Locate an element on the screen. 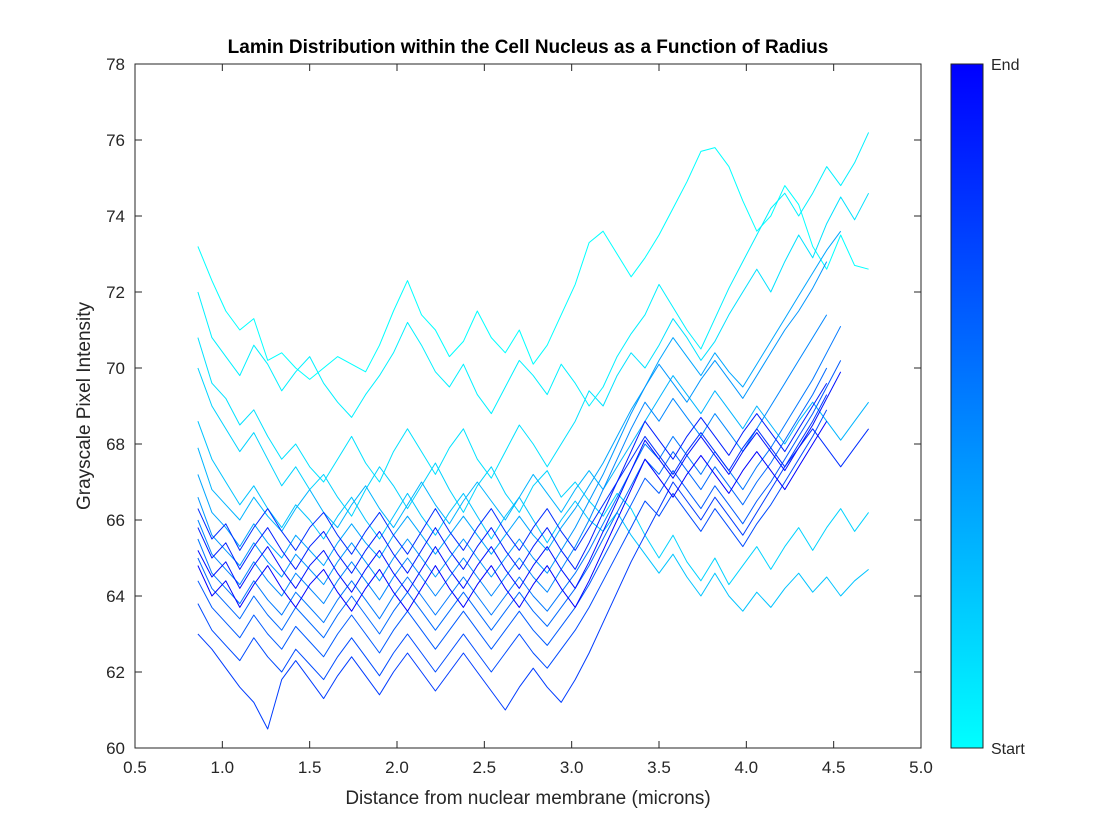  x-tick-label: 4.0 is located at coordinates (747, 767).